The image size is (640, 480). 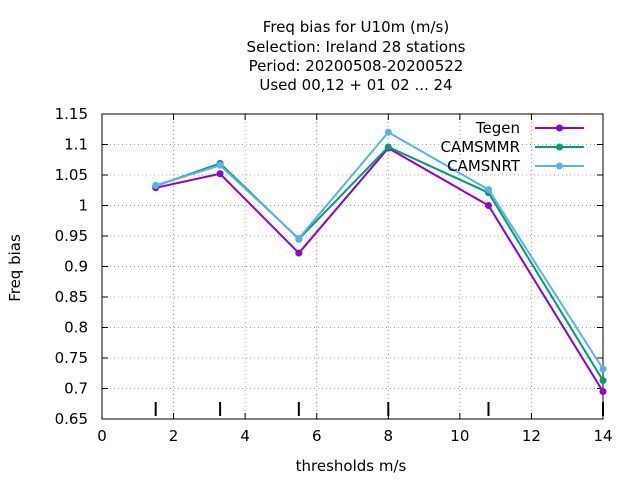 What do you see at coordinates (389, 436) in the screenshot?
I see `x-tick-label: 8` at bounding box center [389, 436].